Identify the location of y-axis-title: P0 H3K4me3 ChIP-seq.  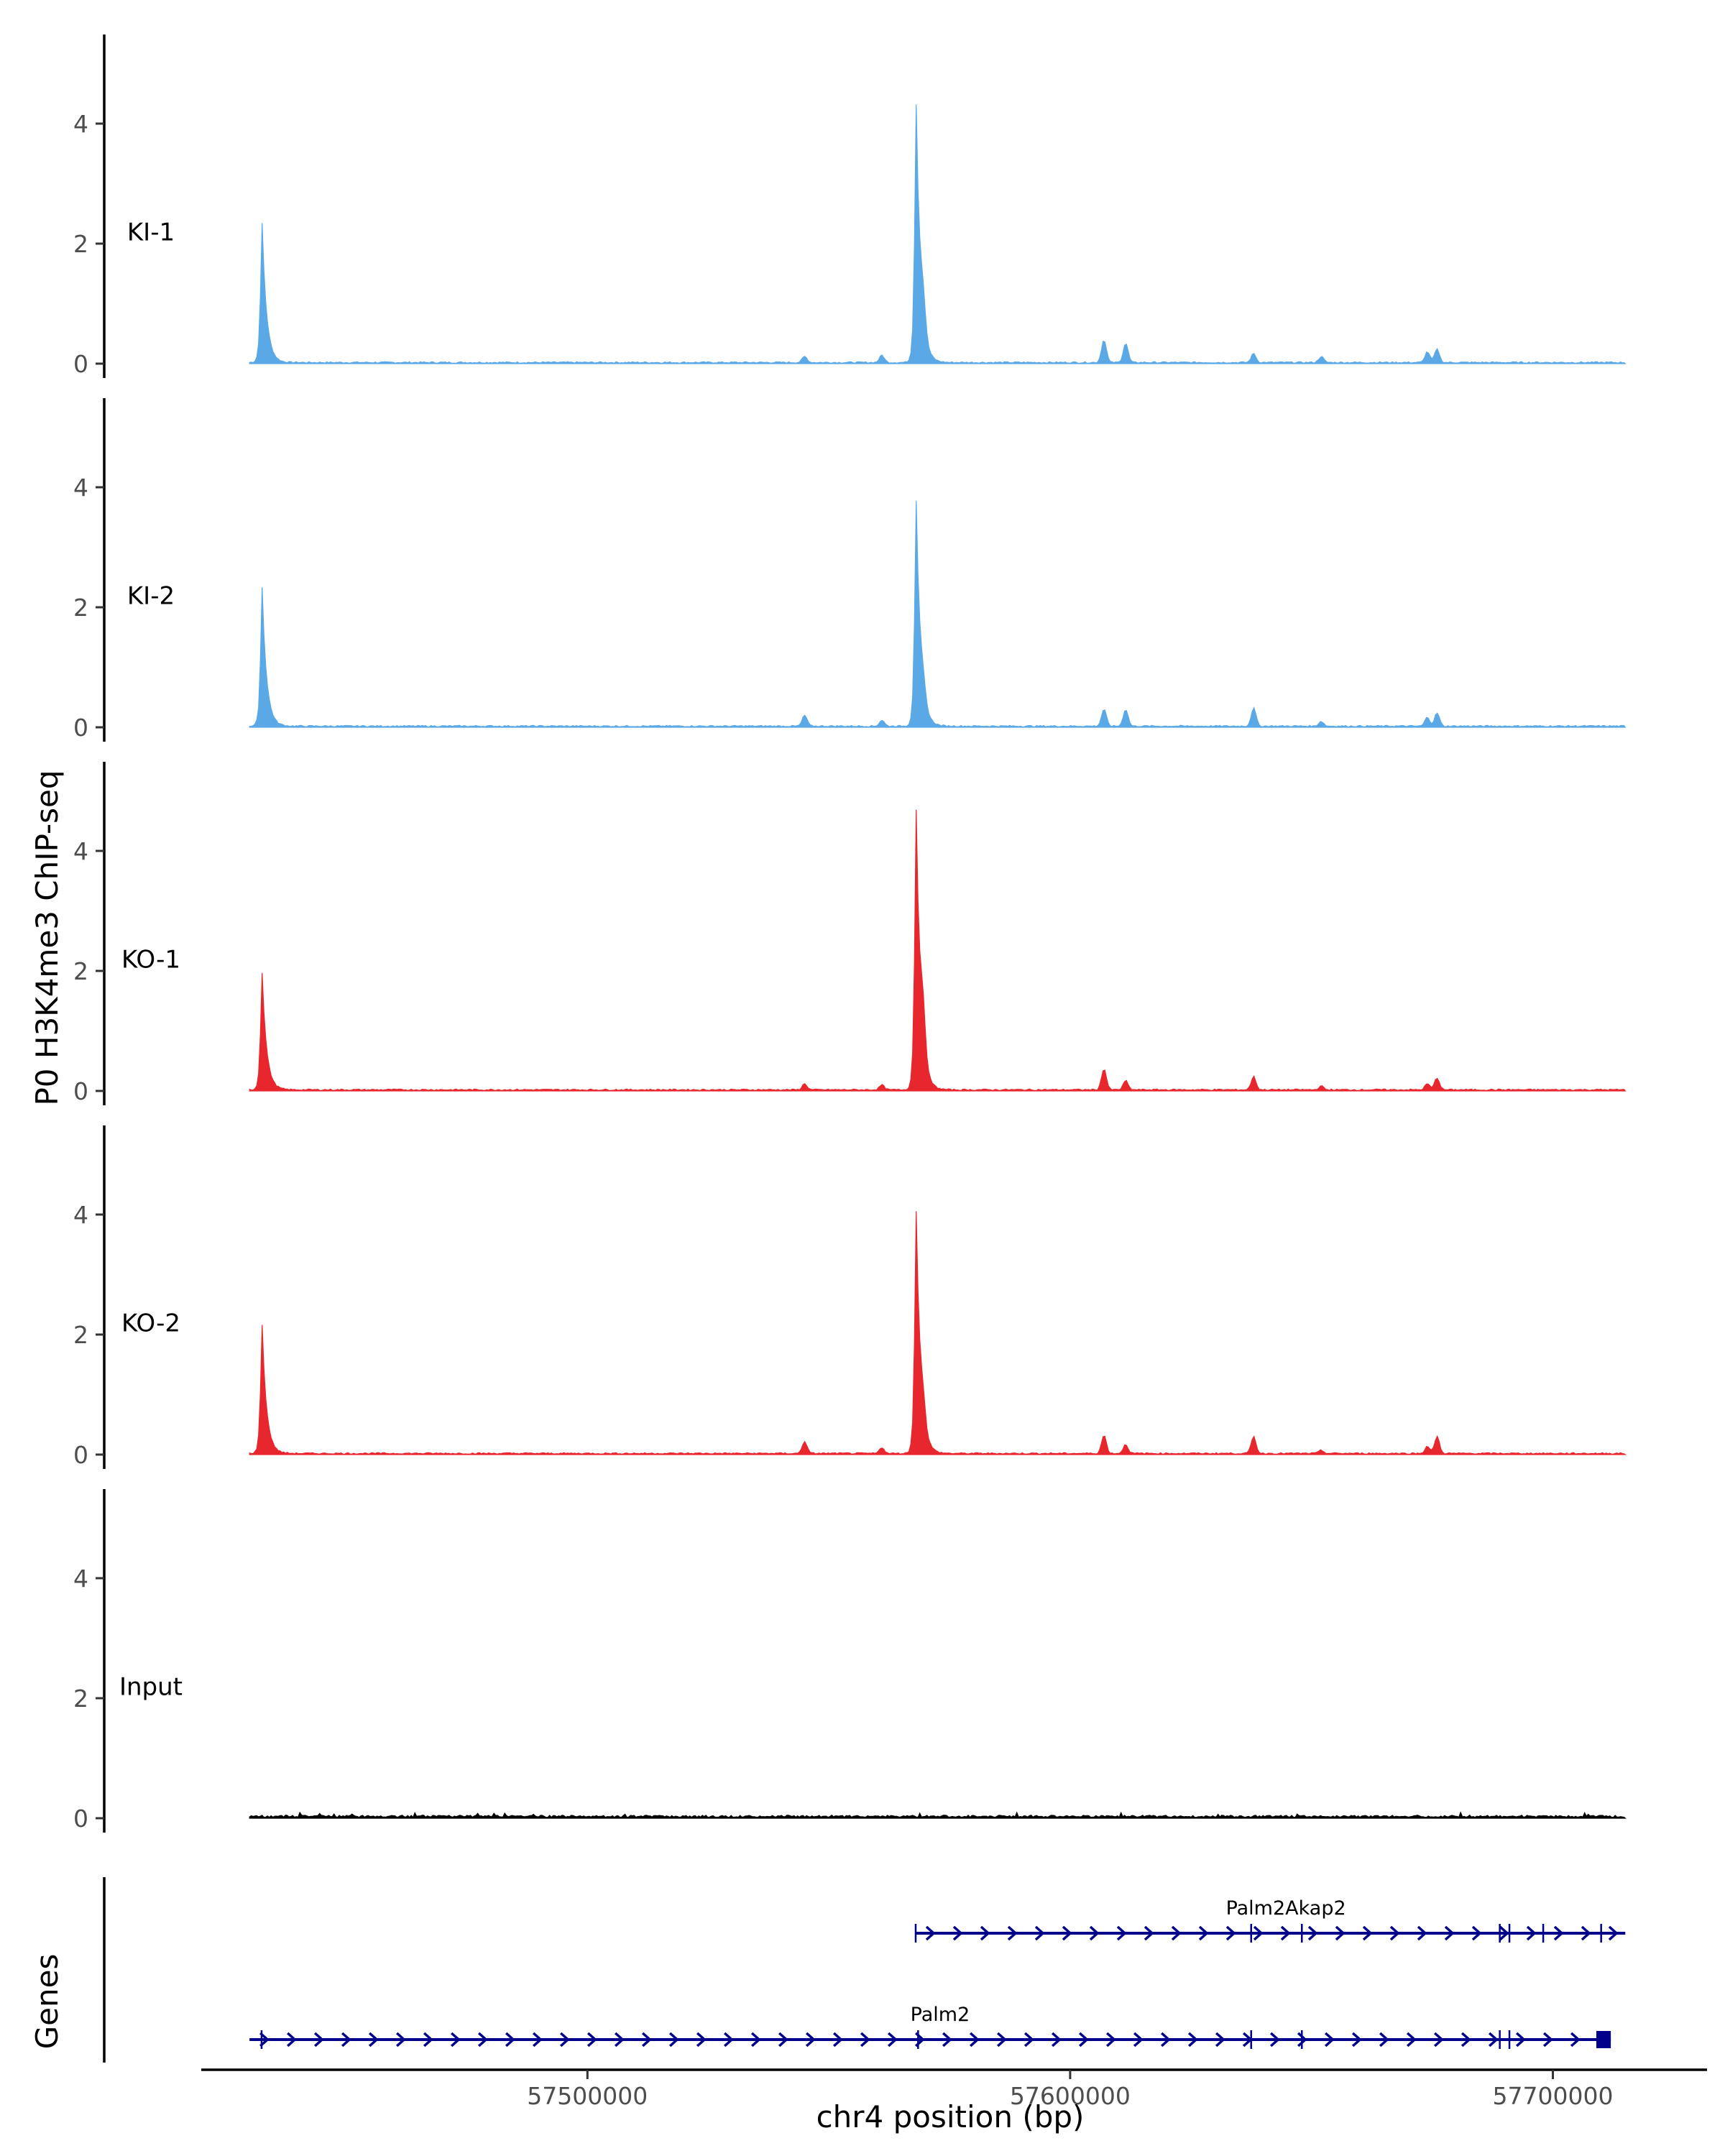
(47, 937).